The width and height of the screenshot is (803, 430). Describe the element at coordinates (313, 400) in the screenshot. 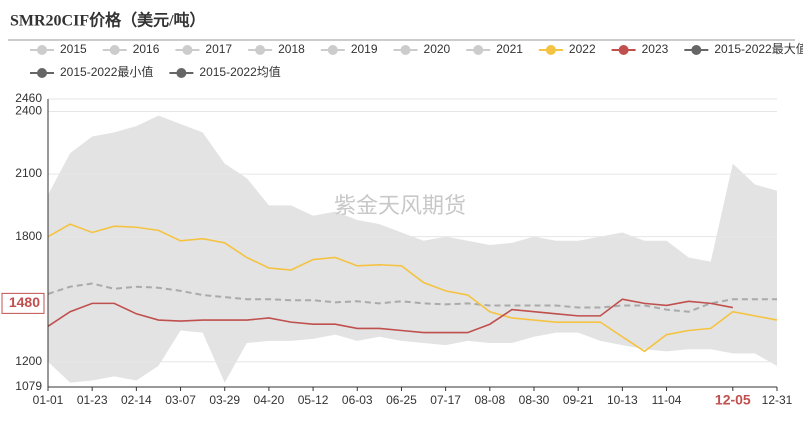

I see `x-tick-label: 05-12` at that location.